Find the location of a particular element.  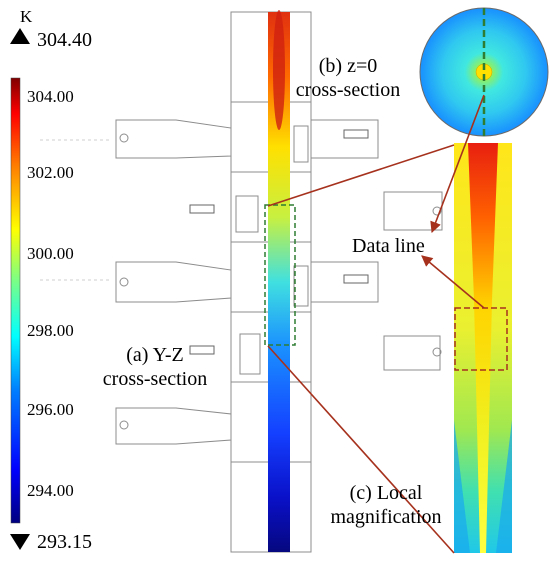

colorbar-unit: K is located at coordinates (26, 16).